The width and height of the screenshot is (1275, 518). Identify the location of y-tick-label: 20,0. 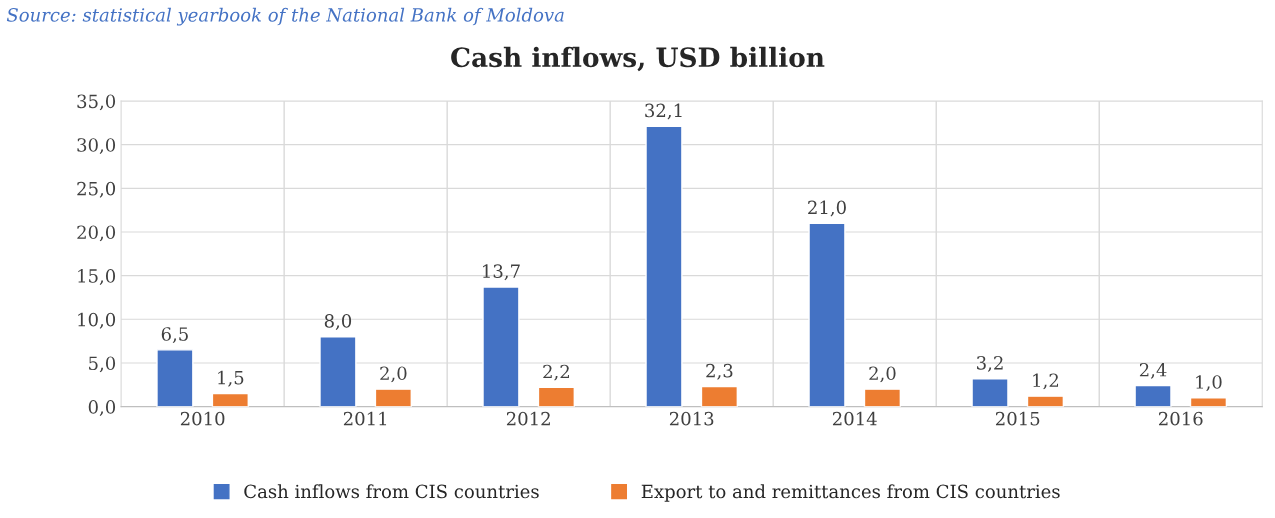
(96, 233).